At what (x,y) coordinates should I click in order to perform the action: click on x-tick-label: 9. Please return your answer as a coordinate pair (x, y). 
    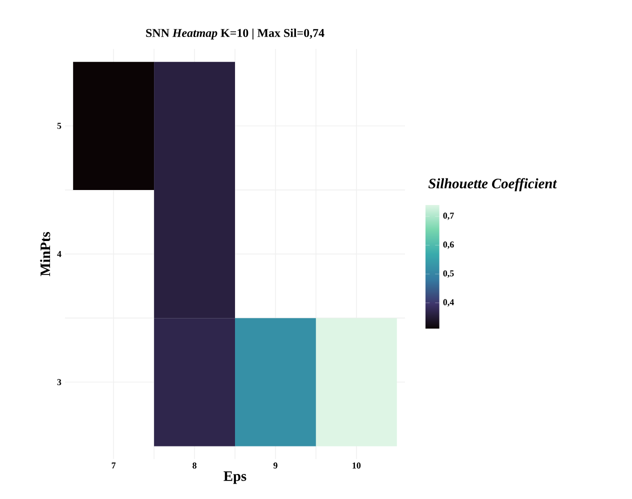
    Looking at the image, I should click on (275, 465).